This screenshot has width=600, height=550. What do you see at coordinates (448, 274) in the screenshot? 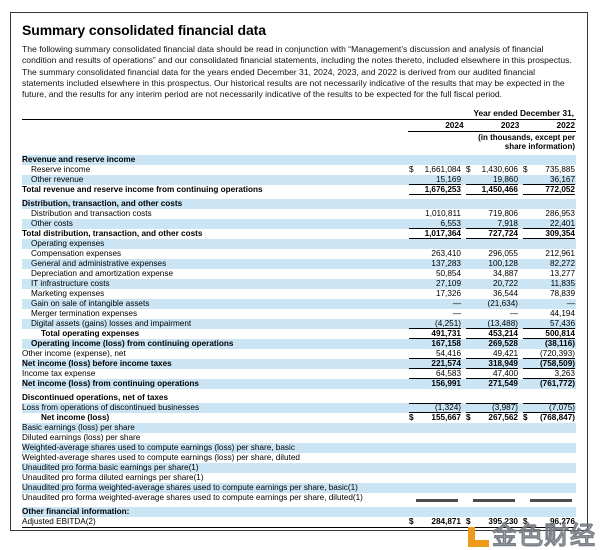
I see `amount: 50,854` at bounding box center [448, 274].